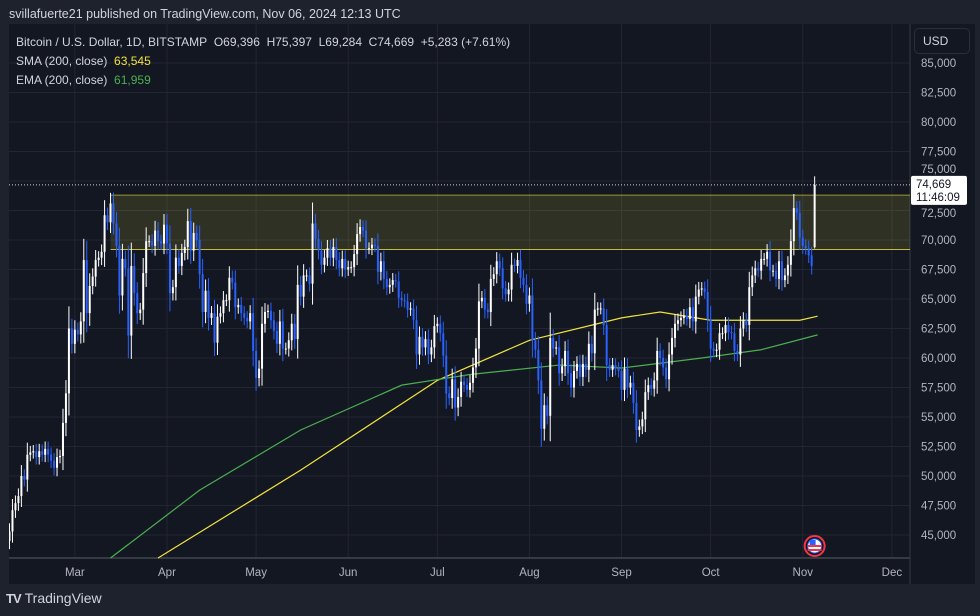  Describe the element at coordinates (112, 42) in the screenshot. I see `symbol-name: Bitcoin / U.S. Dollar, 1D, BITSTAMP` at that location.